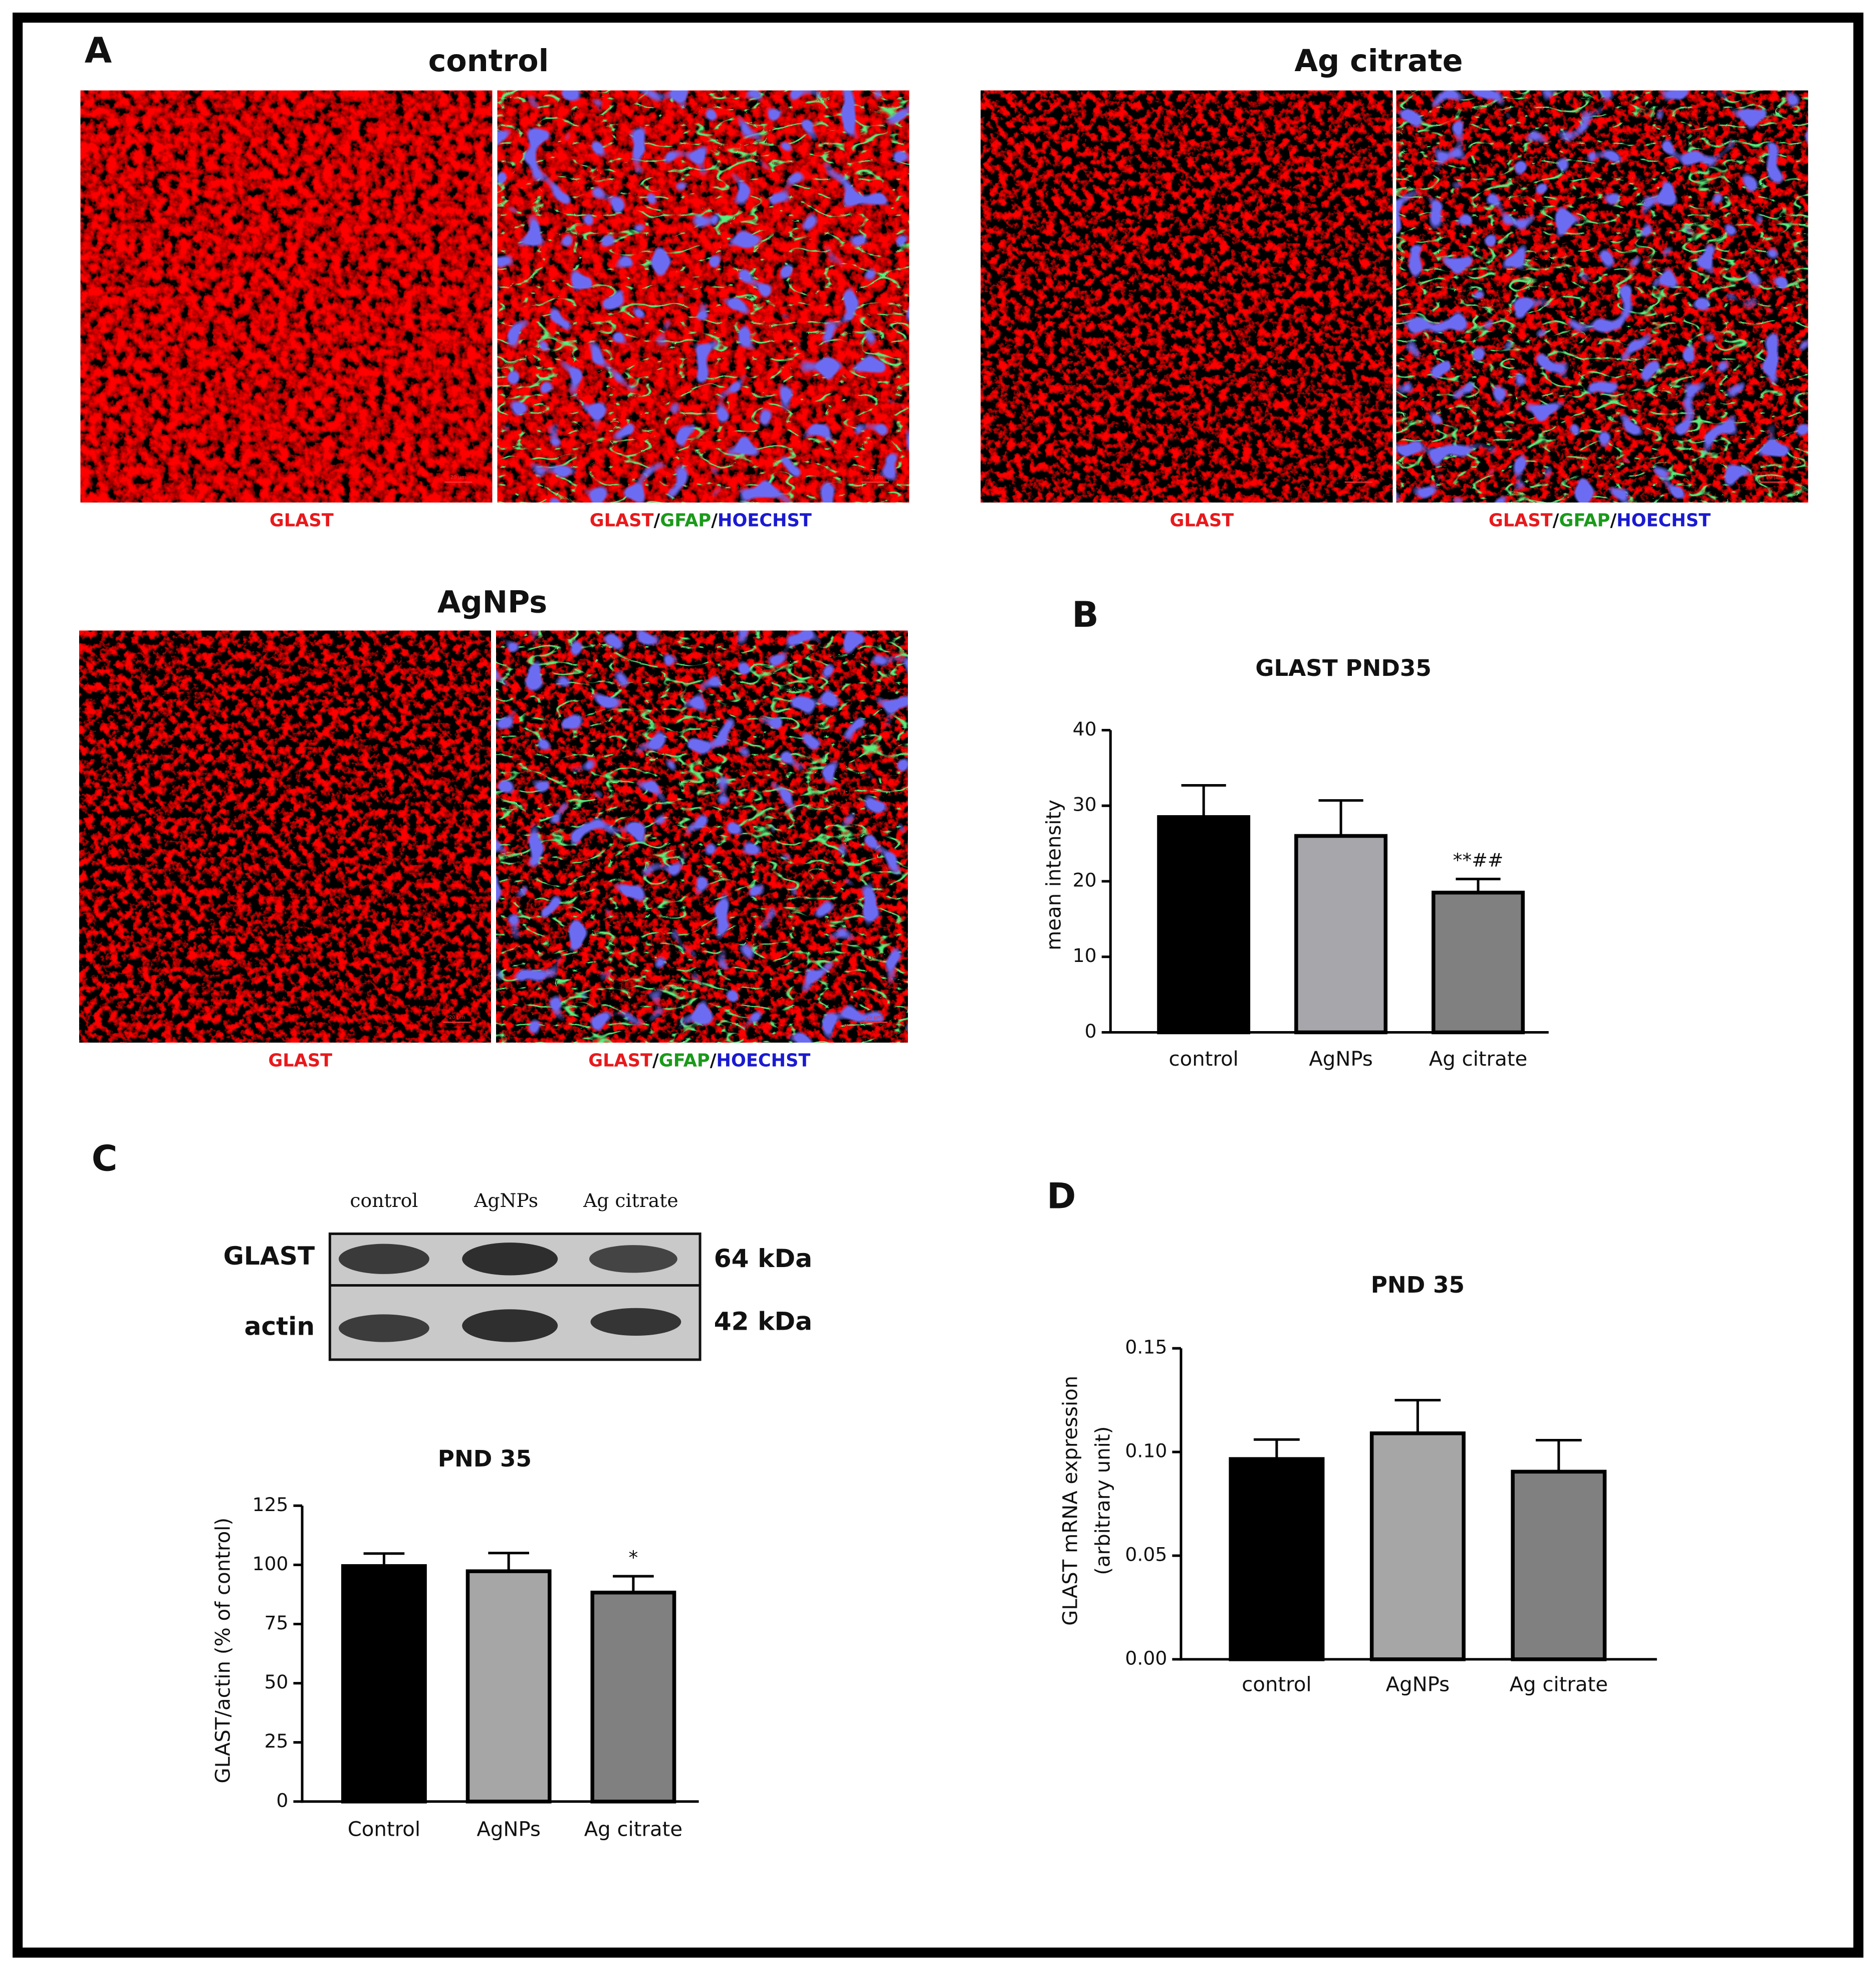  Describe the element at coordinates (384, 1200) in the screenshot. I see `lane-label: control` at that location.